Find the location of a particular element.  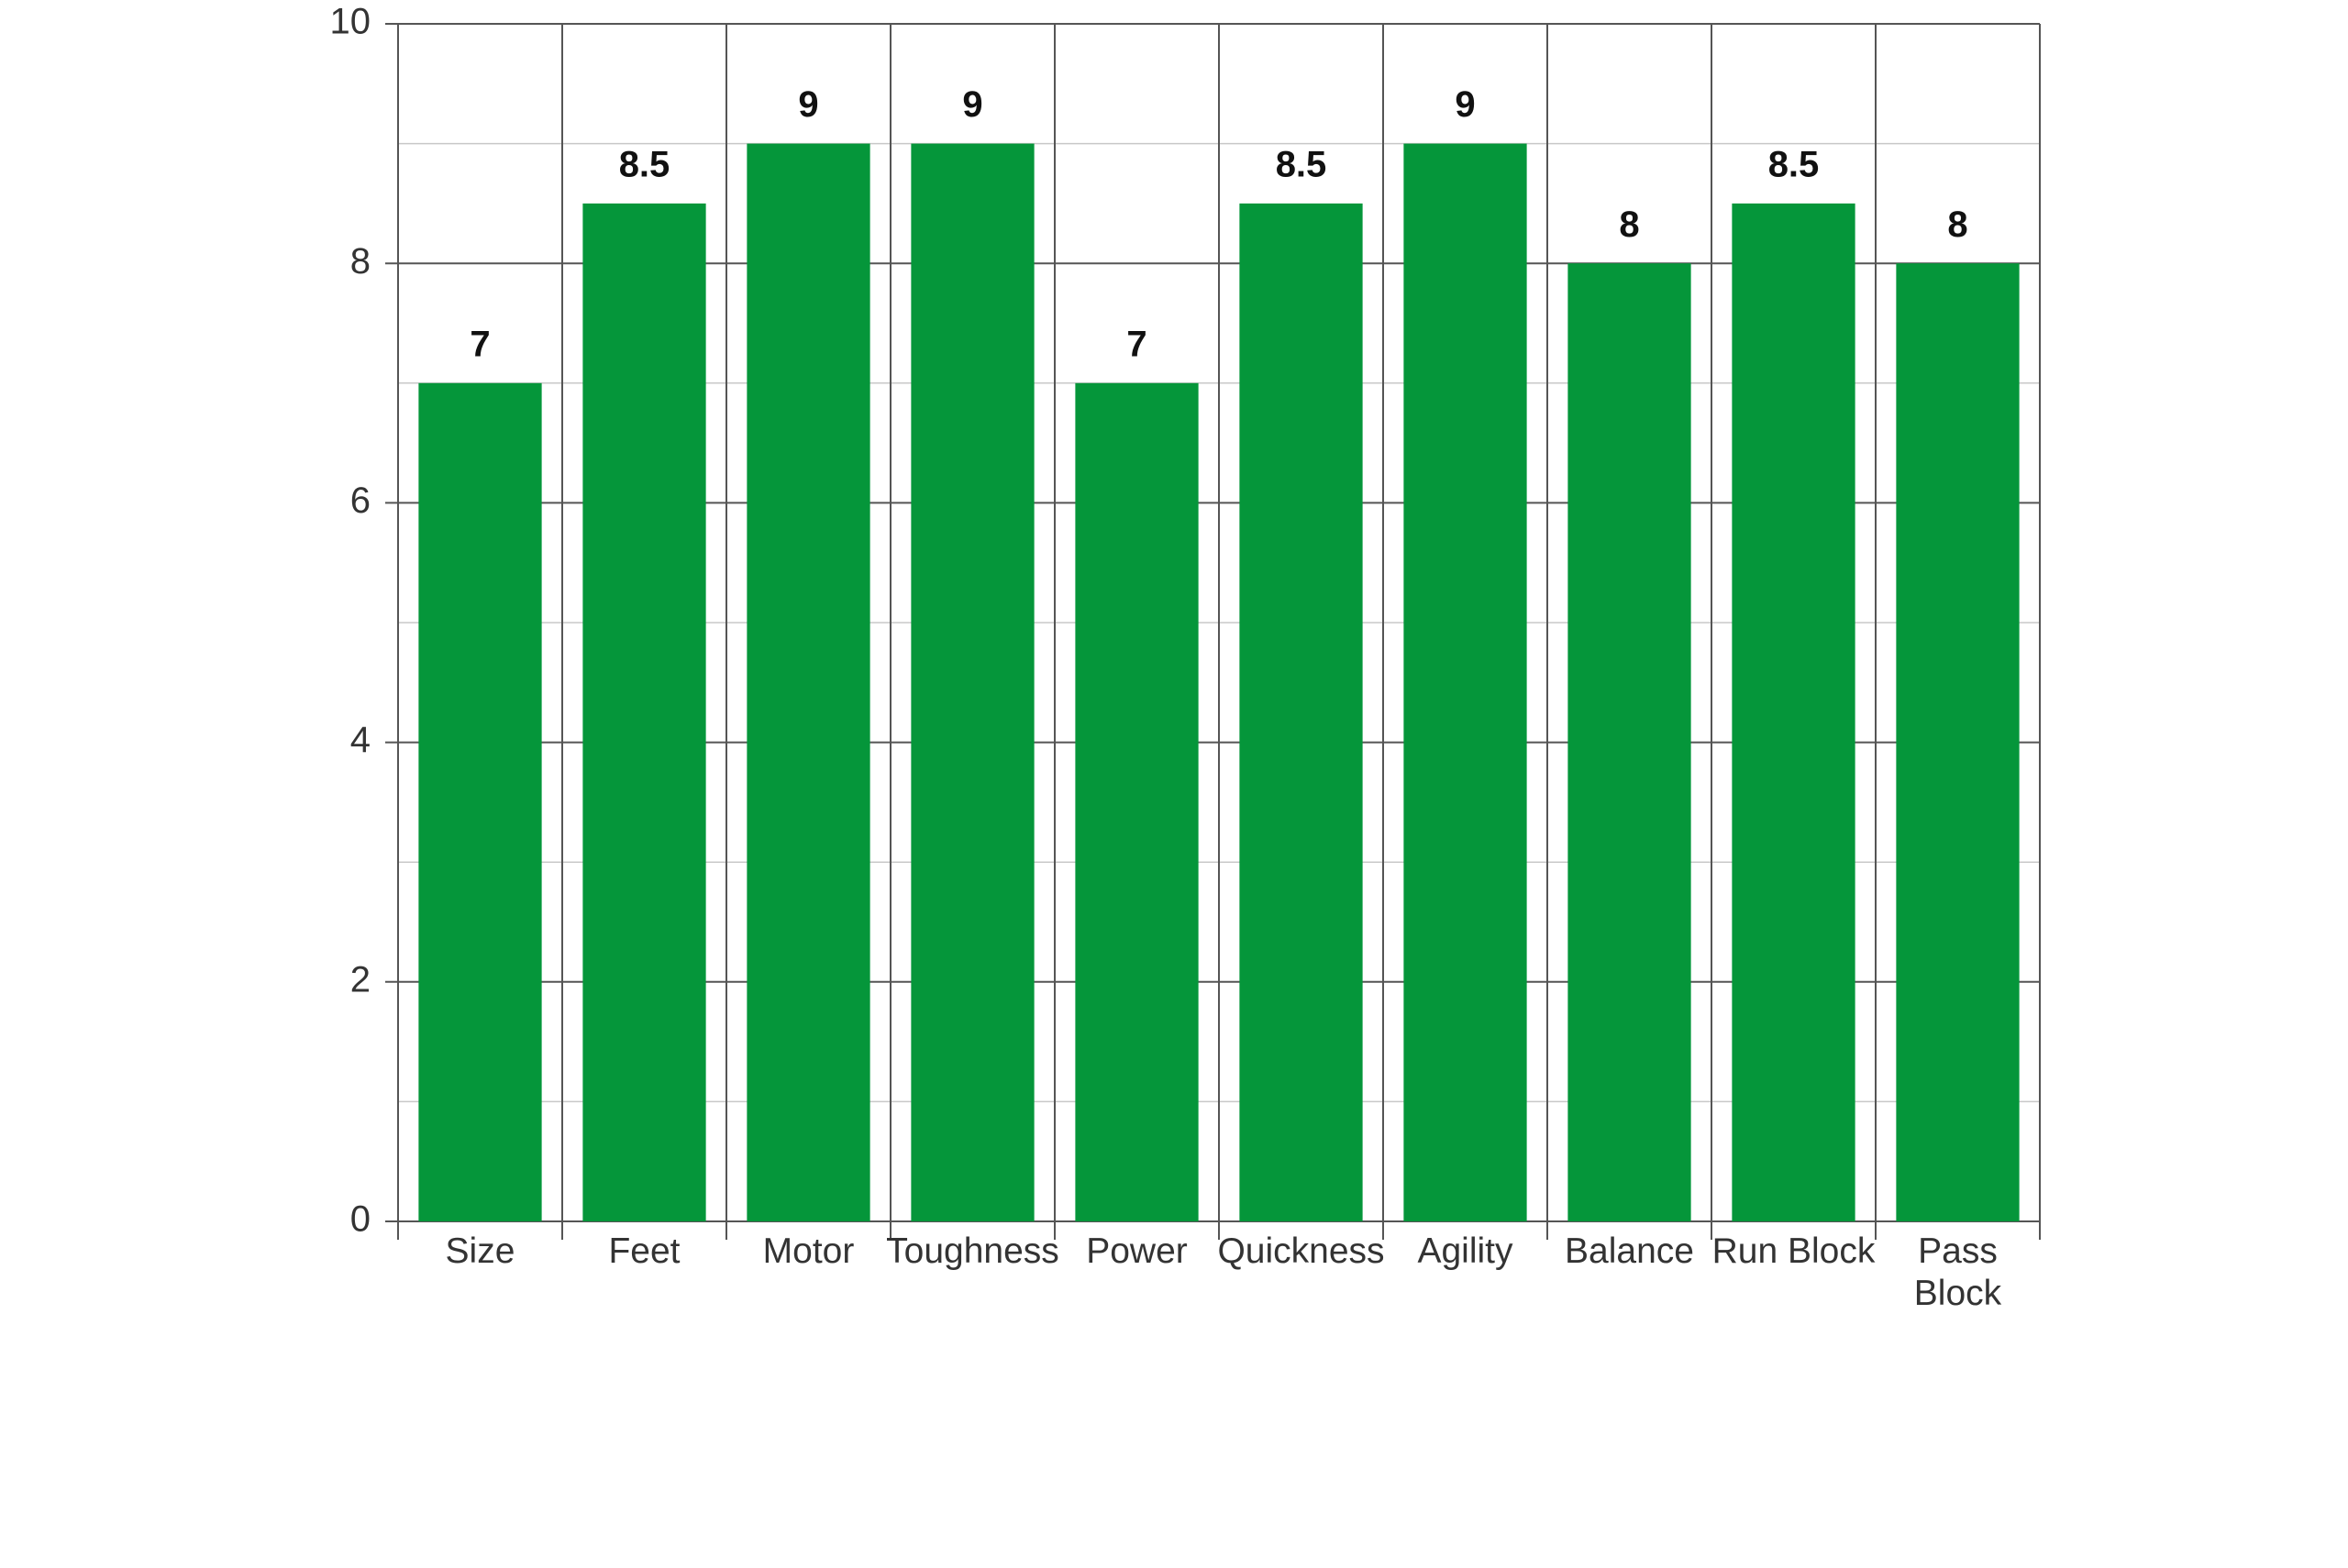

y-tick-label: 2 is located at coordinates (360, 979).